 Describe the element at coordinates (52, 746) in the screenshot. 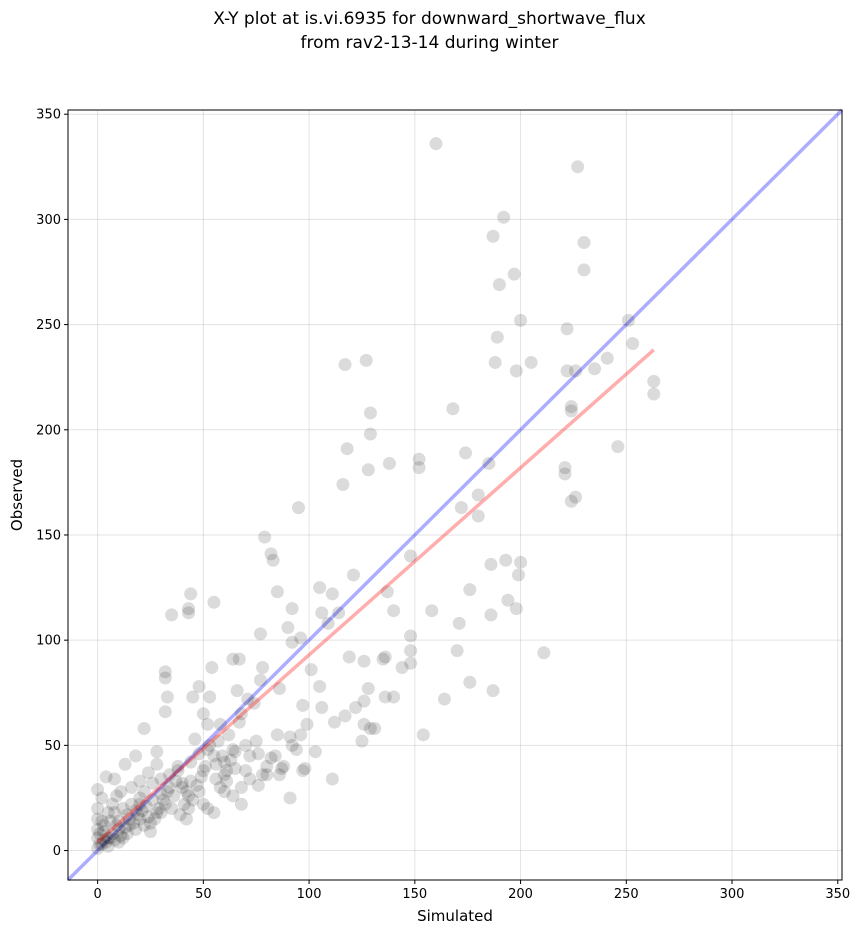

I see `y-tick-label-1: 50` at that location.